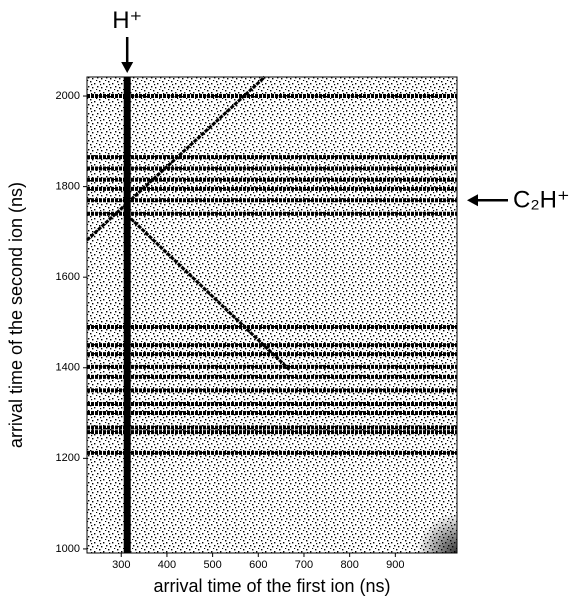  Describe the element at coordinates (68, 187) in the screenshot. I see `y-tick-label: 1800` at that location.